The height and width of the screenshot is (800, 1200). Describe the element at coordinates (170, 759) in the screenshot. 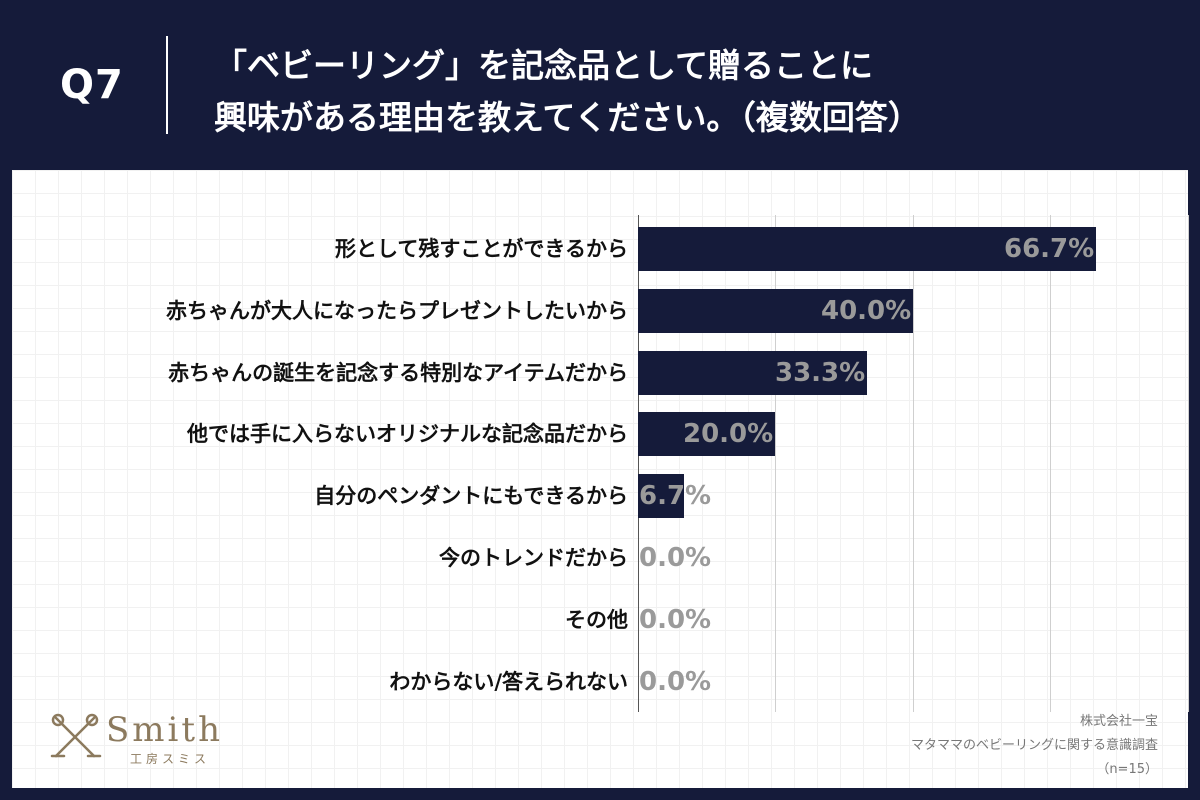

I see `logo-subtitle: 工房スミス` at that location.